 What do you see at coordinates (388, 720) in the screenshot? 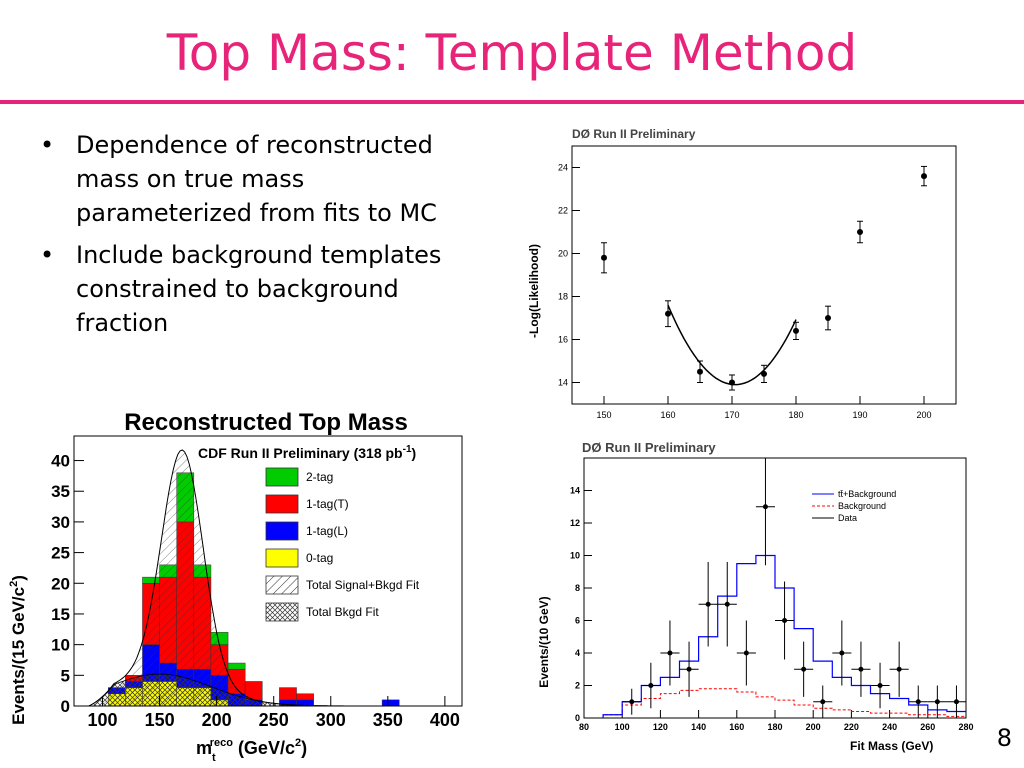
I see `x-tick-label: 350` at bounding box center [388, 720].